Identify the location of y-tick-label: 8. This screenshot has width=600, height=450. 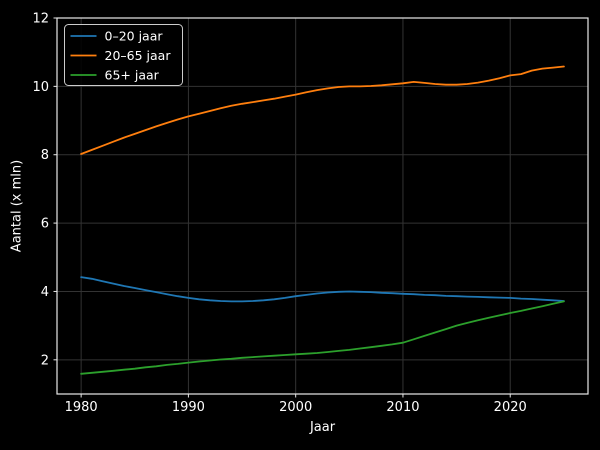
(45, 155).